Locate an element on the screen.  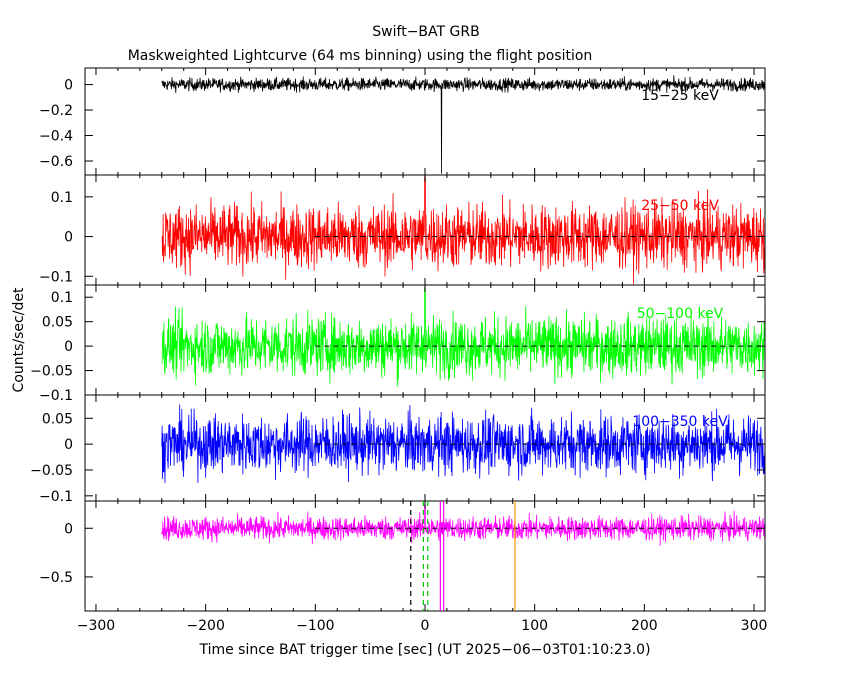
panel-3: 100−350 keV 0.05 0 −0.05 −0.1 is located at coordinates (398, 449).